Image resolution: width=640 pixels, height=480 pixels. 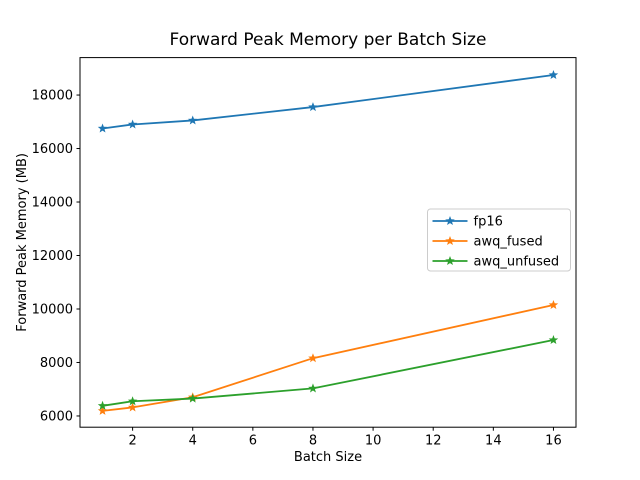 What do you see at coordinates (328, 40) in the screenshot?
I see `chart-title: Forward Peak Memory per Batch Size` at bounding box center [328, 40].